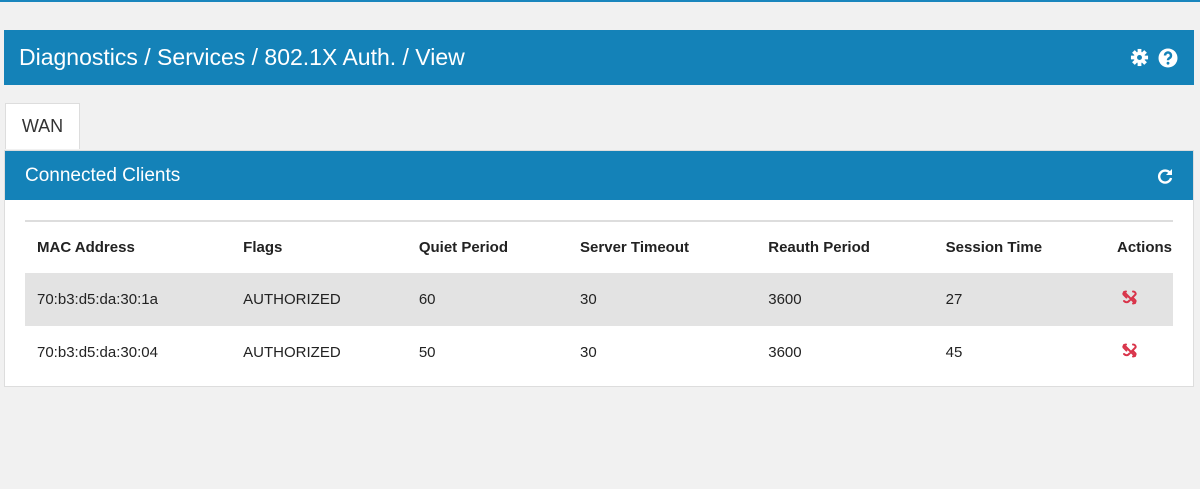 The height and width of the screenshot is (489, 1200). I want to click on table-cell: 70:b3:d5:da:30:04, so click(97, 352).